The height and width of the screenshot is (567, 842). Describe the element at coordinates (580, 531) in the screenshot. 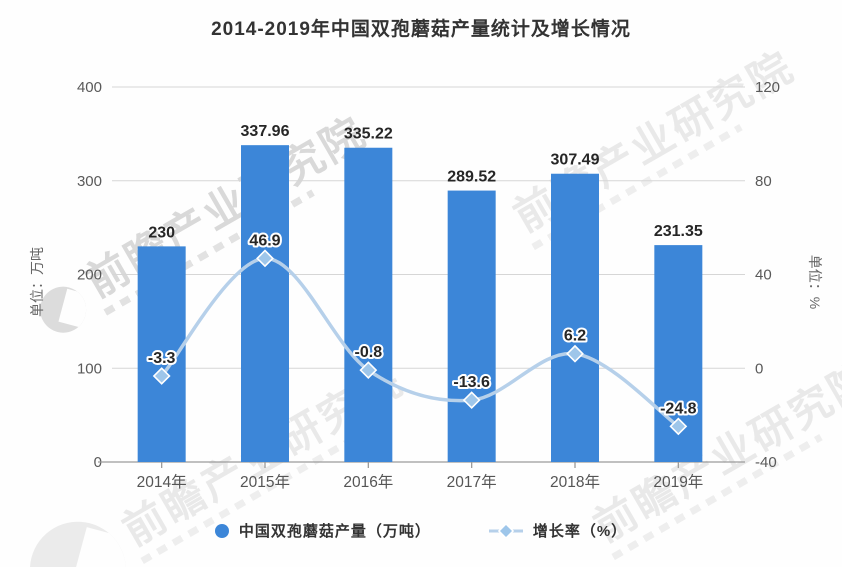

I see `legend-label-growth-rate: 增长率（%）` at that location.